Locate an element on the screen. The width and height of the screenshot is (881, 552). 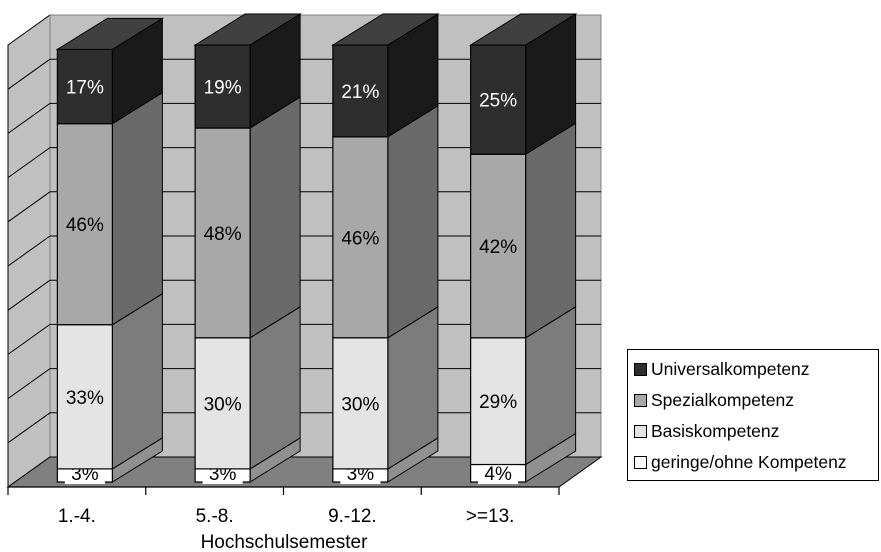
bar-stack: 3%30%46%21% is located at coordinates (385, 249).